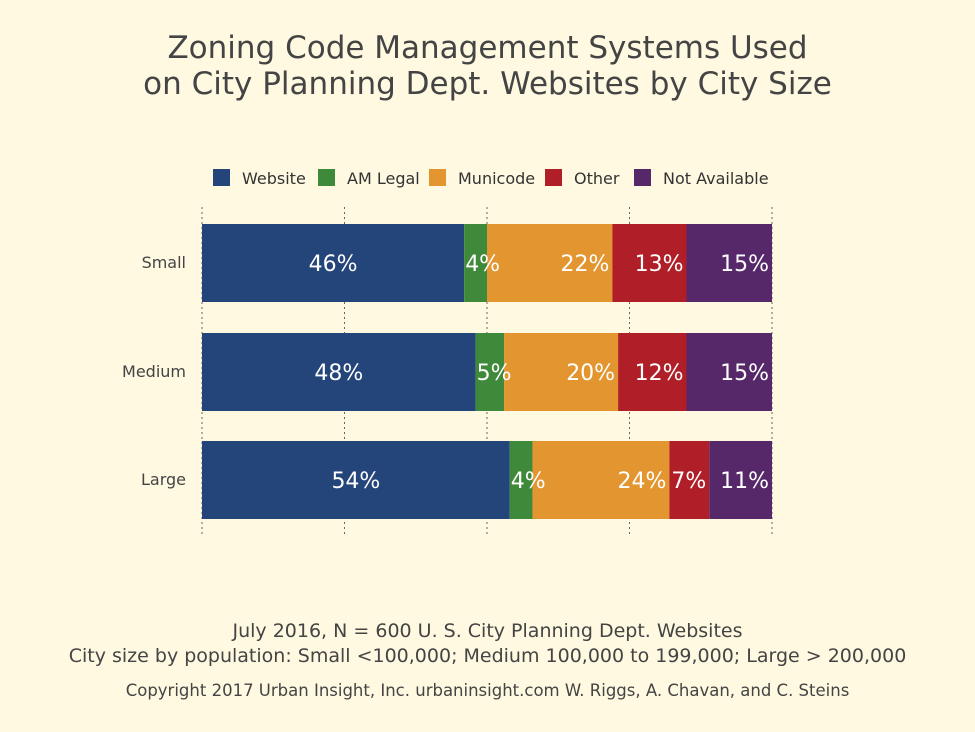  Describe the element at coordinates (496, 178) in the screenshot. I see `legend-label-2: Municode` at that location.